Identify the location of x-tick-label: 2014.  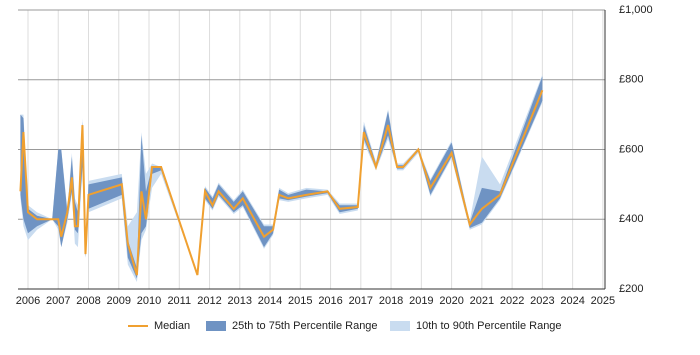
(270, 301).